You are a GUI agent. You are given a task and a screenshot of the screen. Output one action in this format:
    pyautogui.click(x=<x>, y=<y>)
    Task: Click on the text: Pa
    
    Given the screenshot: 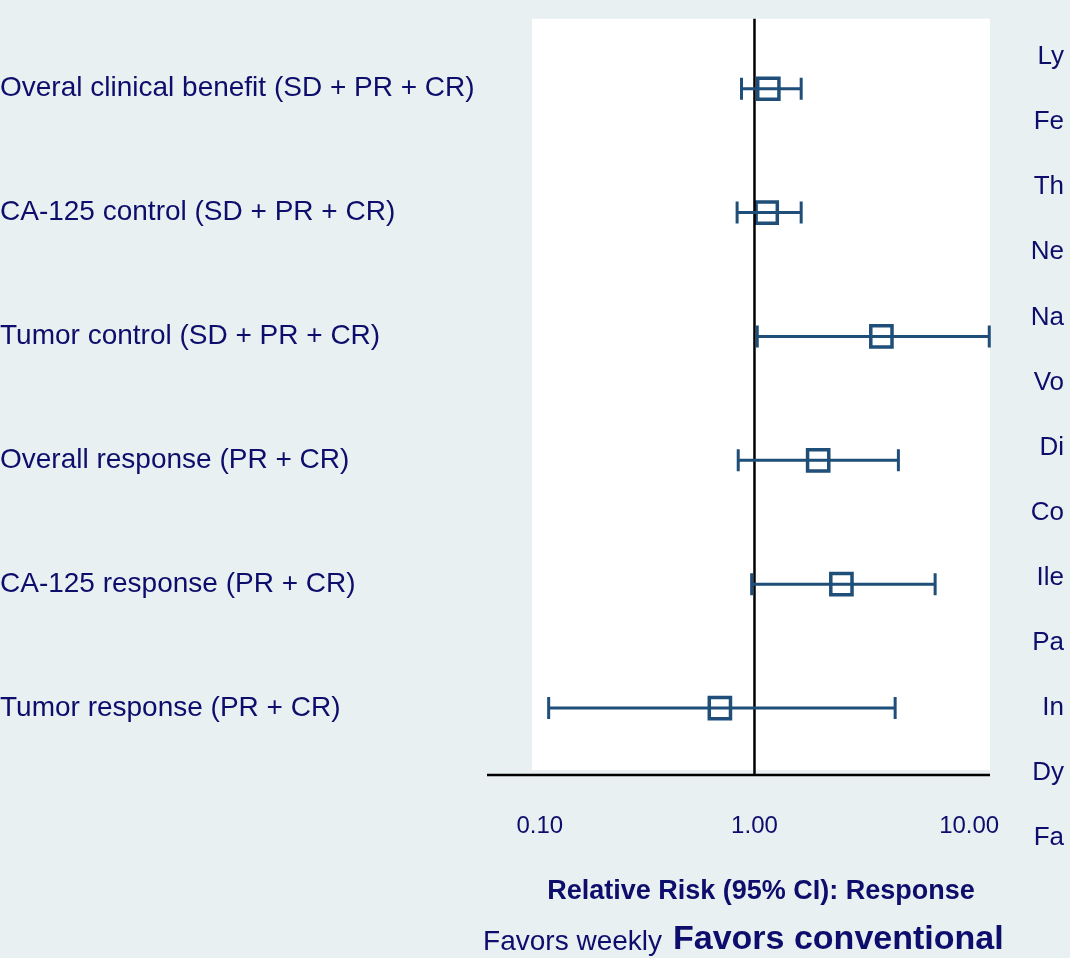 What is the action you would take?
    pyautogui.click(x=1048, y=640)
    